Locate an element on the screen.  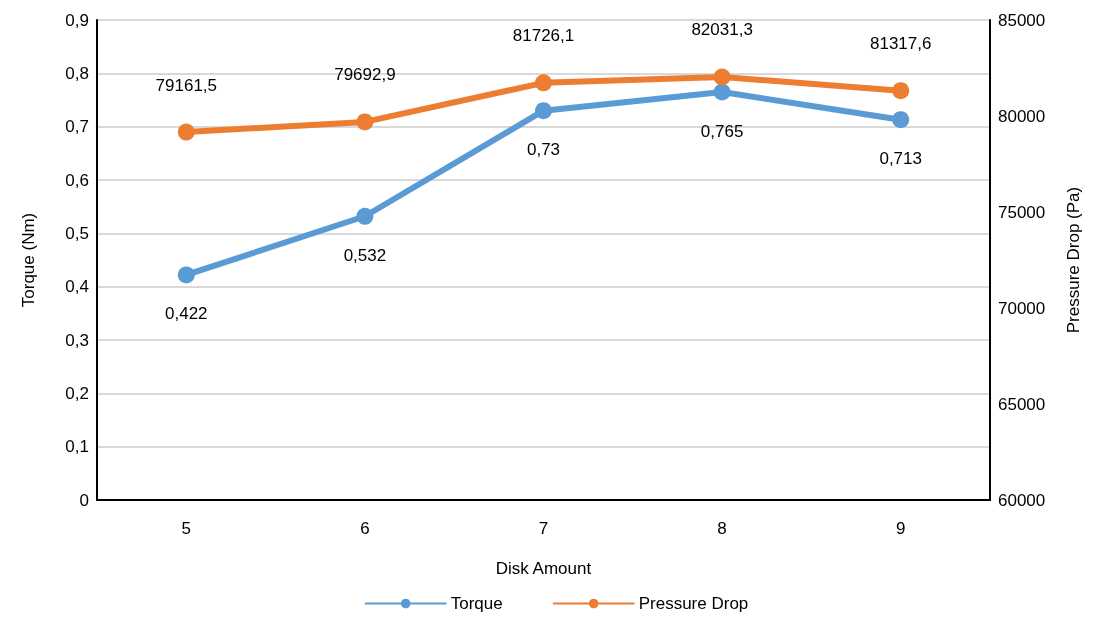
x-tick-label: 8 is located at coordinates (722, 528).